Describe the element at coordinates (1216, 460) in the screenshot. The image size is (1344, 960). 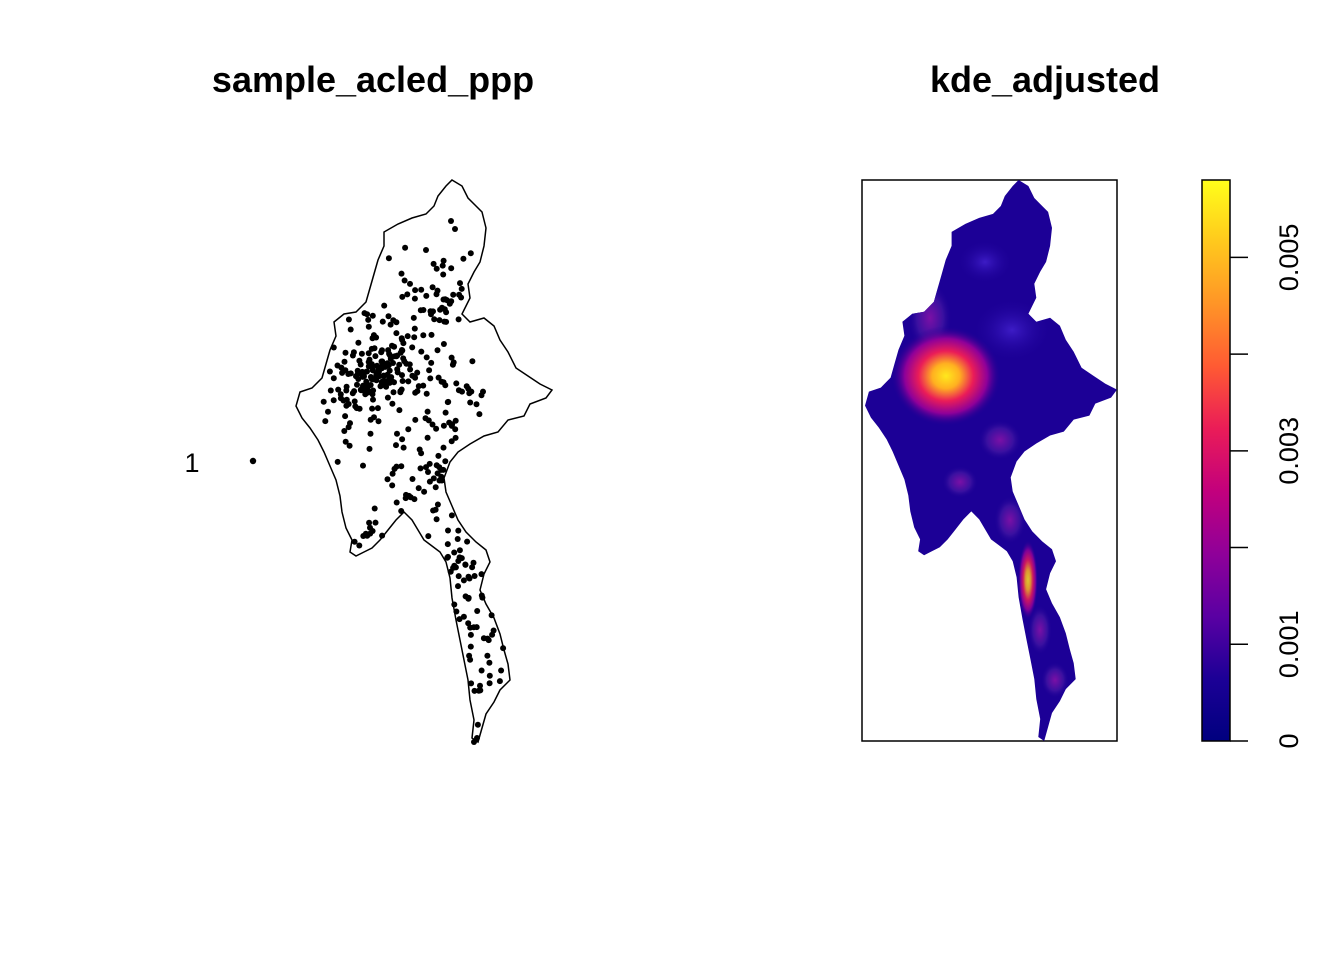
I see `color-legend-bar` at that location.